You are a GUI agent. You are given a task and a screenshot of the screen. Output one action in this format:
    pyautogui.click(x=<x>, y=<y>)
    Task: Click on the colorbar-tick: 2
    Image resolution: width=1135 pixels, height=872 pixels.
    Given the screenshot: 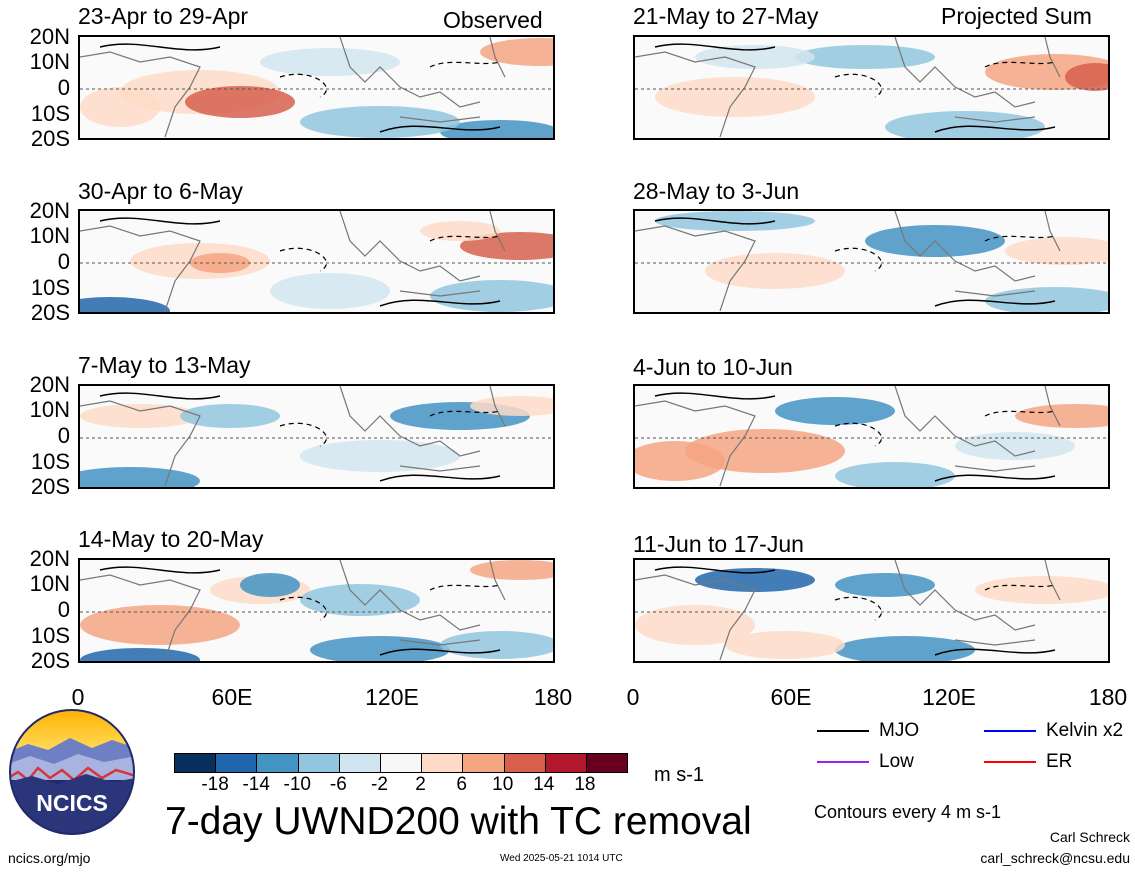 What is the action you would take?
    pyautogui.click(x=420, y=784)
    